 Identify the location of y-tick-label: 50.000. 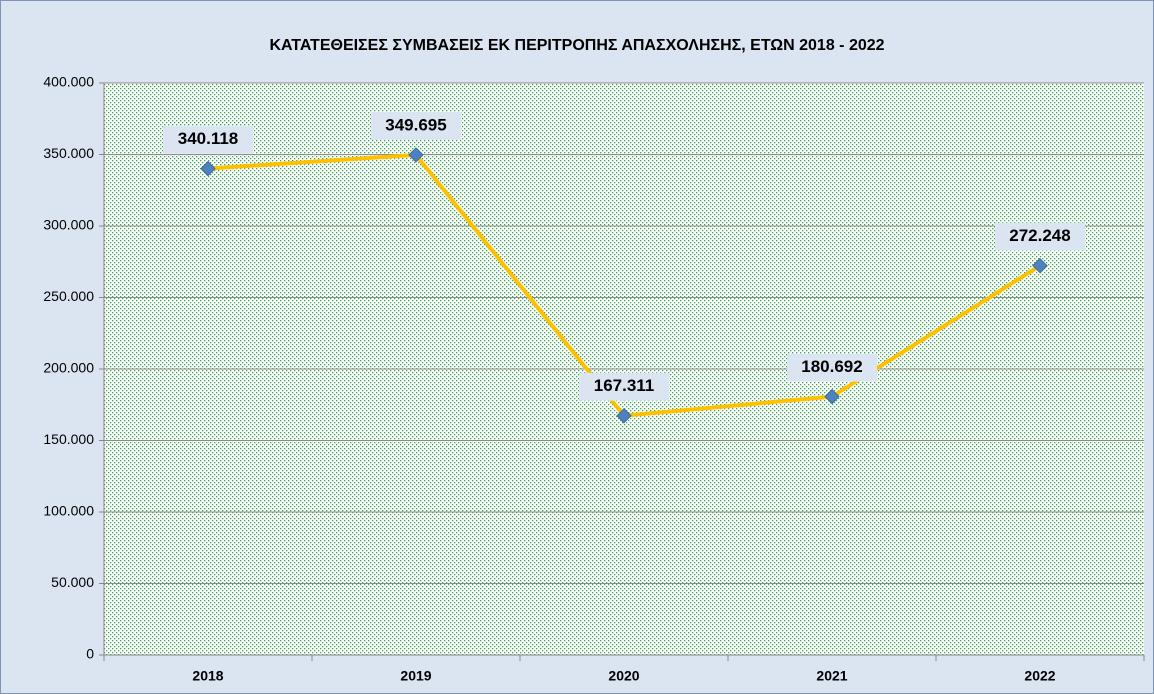
(72, 582).